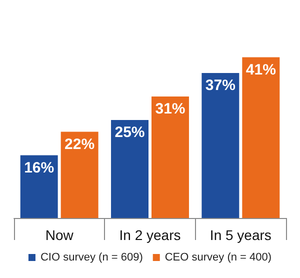  I want to click on x-tick-label: Now, so click(59, 235).